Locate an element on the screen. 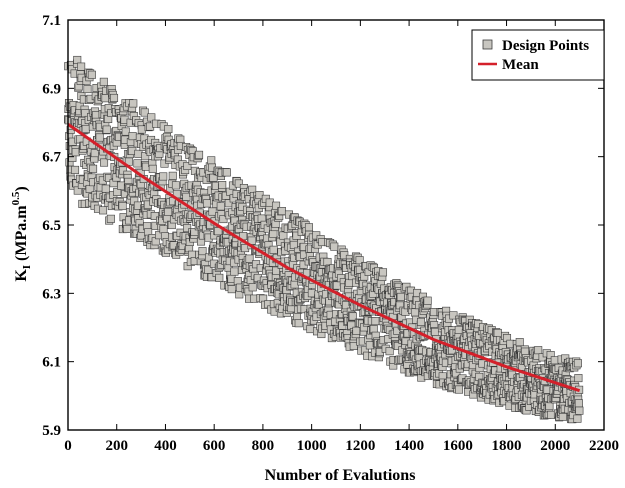  x-tick-label: 1200 is located at coordinates (360, 446).